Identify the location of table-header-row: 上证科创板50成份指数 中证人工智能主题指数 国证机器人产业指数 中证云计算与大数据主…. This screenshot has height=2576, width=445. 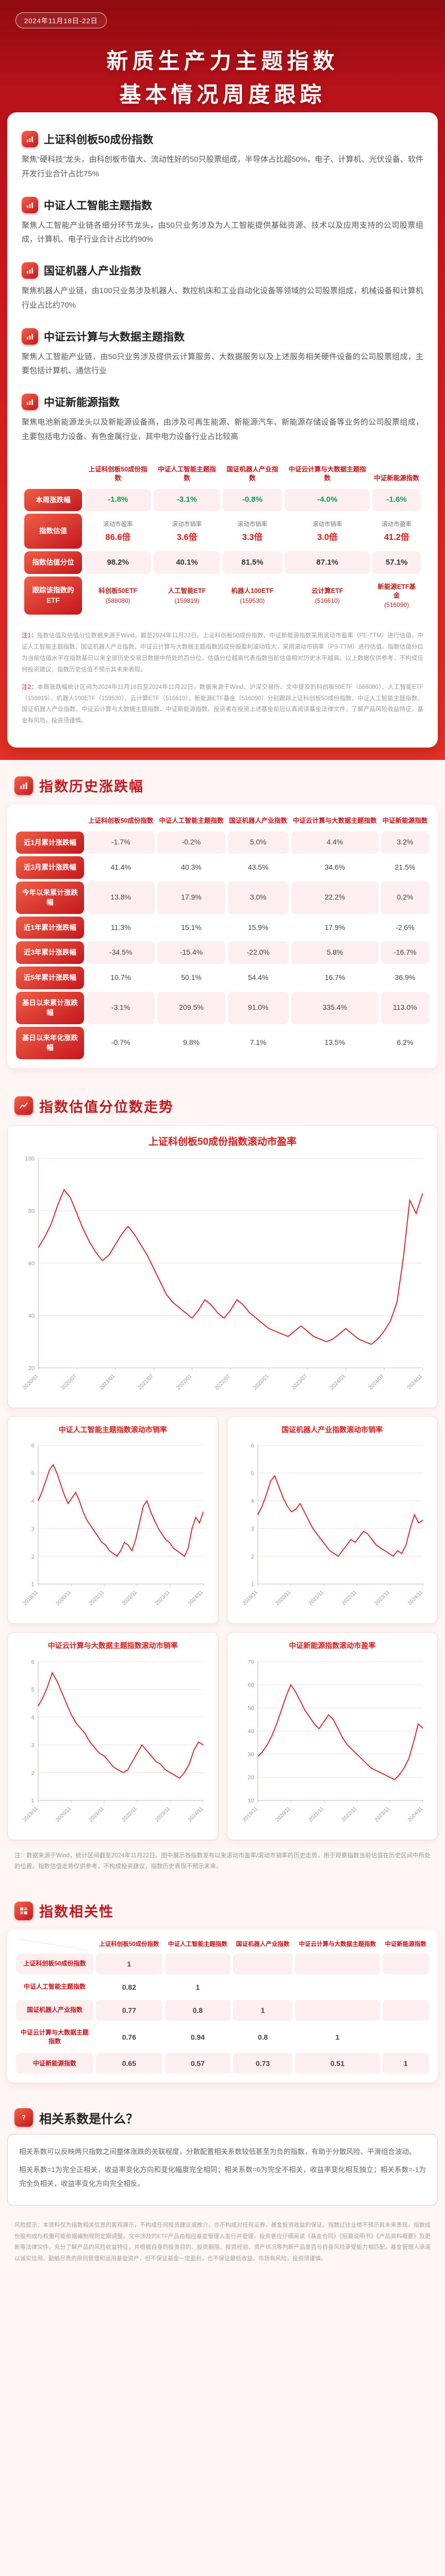
(223, 821).